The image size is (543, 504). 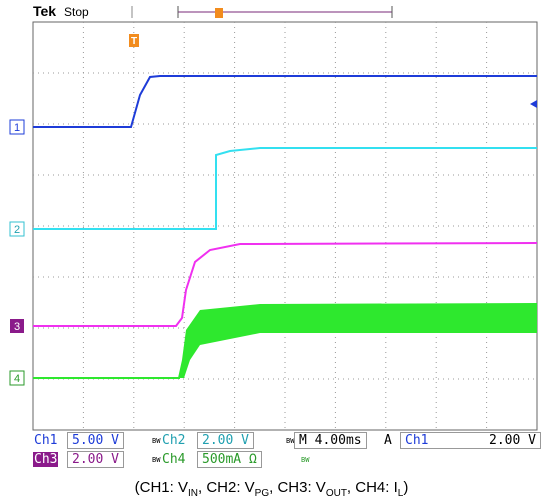 I want to click on trigger-pos, so click(x=219, y=13).